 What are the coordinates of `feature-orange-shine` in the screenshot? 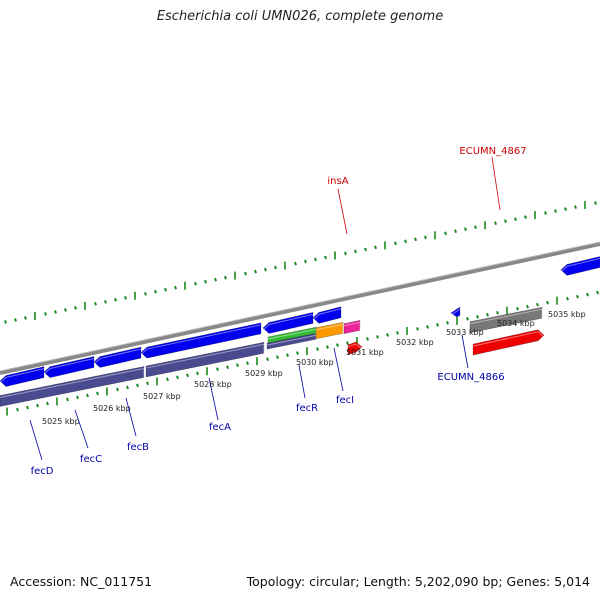 It's located at (329, 329).